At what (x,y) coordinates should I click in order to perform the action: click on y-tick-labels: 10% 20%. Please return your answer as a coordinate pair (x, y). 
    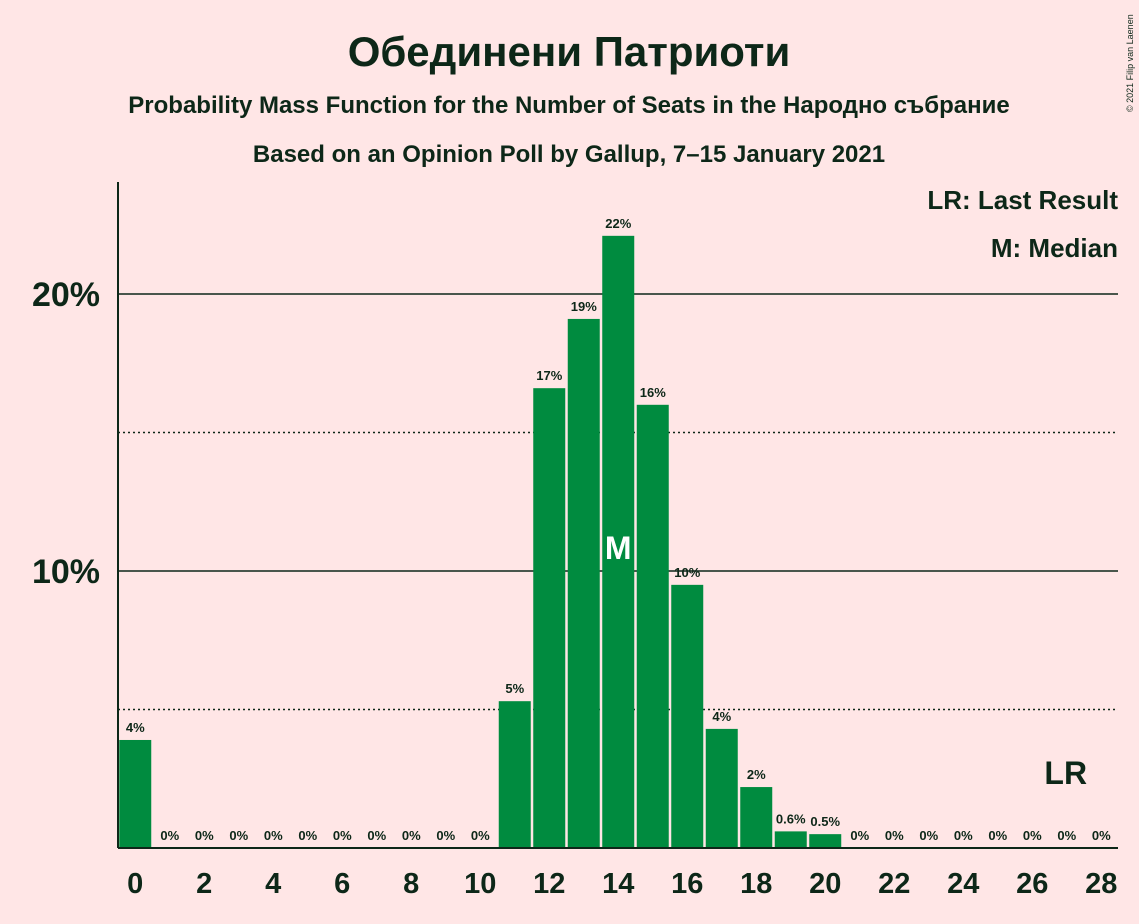
    Looking at the image, I should click on (66, 433).